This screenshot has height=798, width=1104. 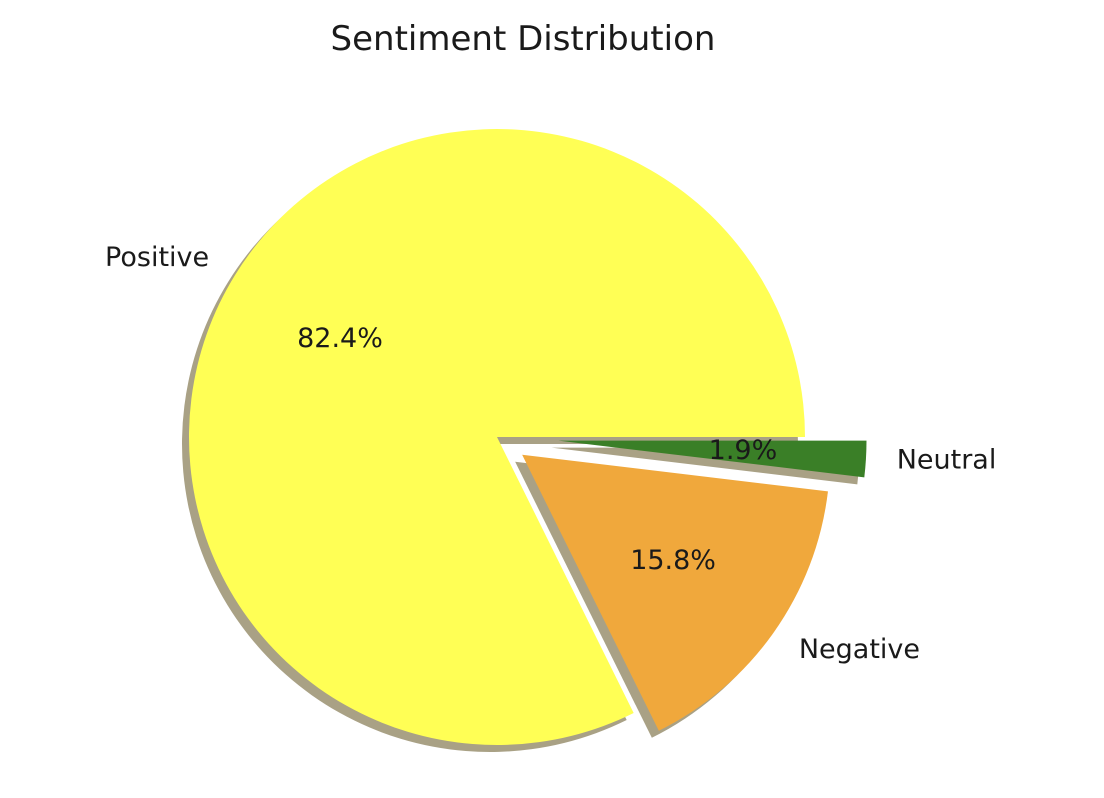 I want to click on slice-negative, so click(x=675, y=592).